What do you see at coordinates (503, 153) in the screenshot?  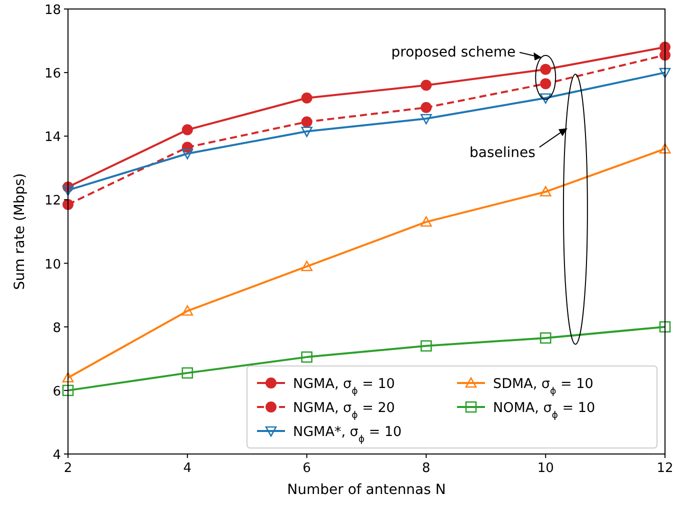 I see `annotation: baselines` at bounding box center [503, 153].